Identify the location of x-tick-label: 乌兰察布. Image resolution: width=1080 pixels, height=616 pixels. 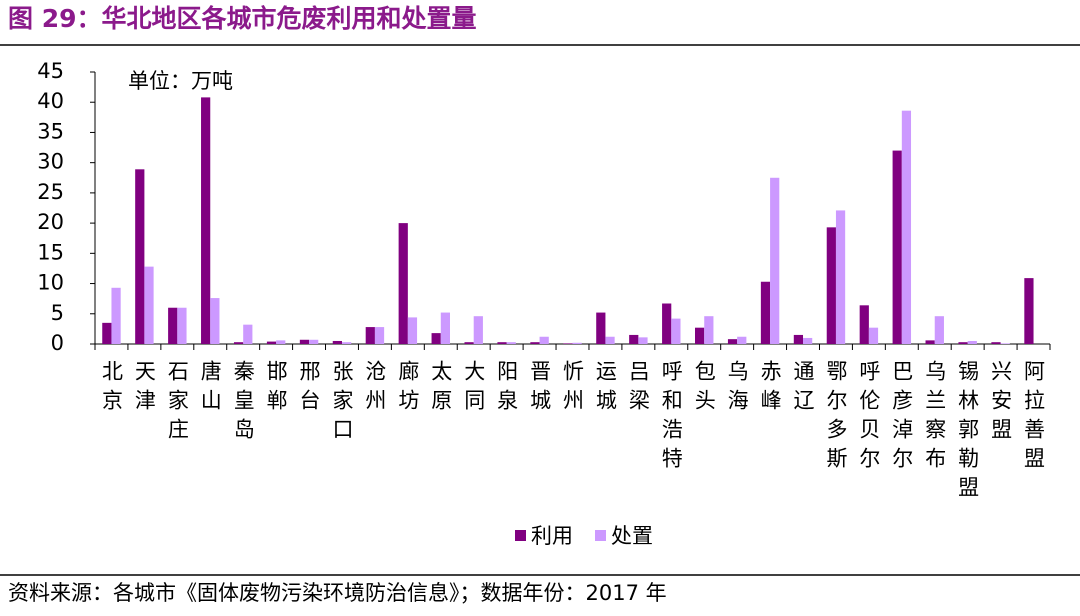
(935, 418).